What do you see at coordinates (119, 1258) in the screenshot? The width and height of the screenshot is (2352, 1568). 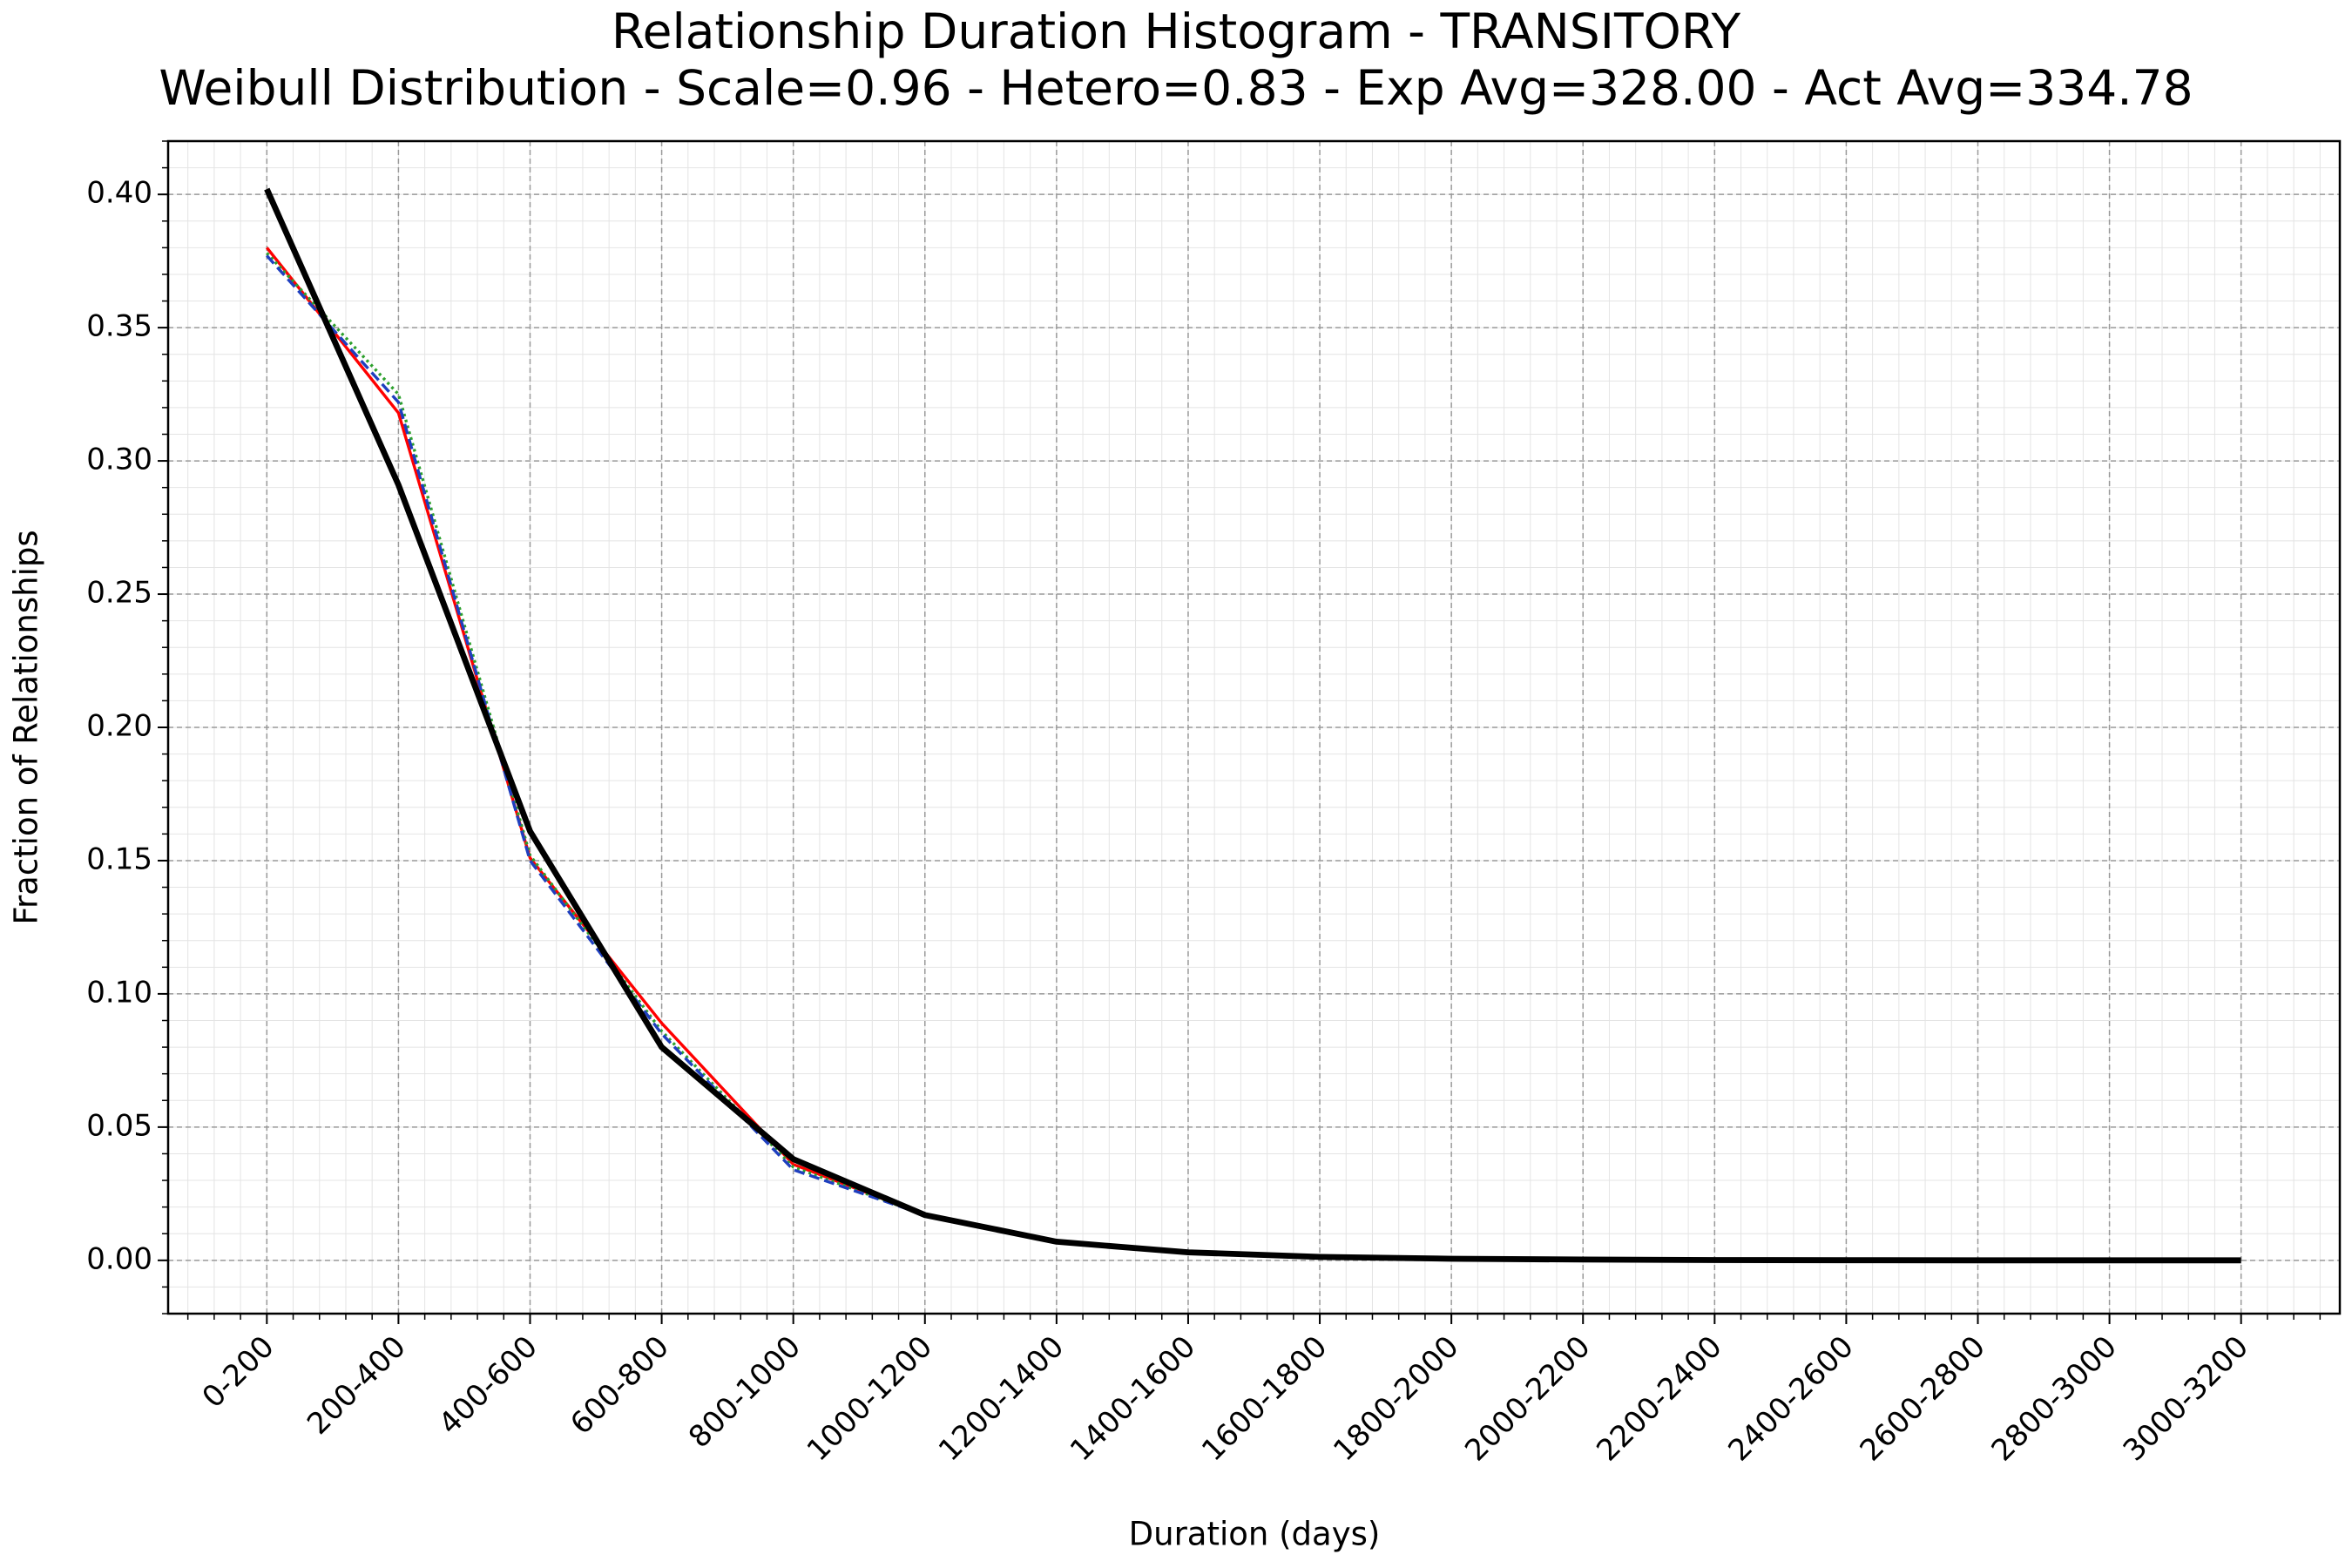 I see `y-tick-label: 0.00` at bounding box center [119, 1258].